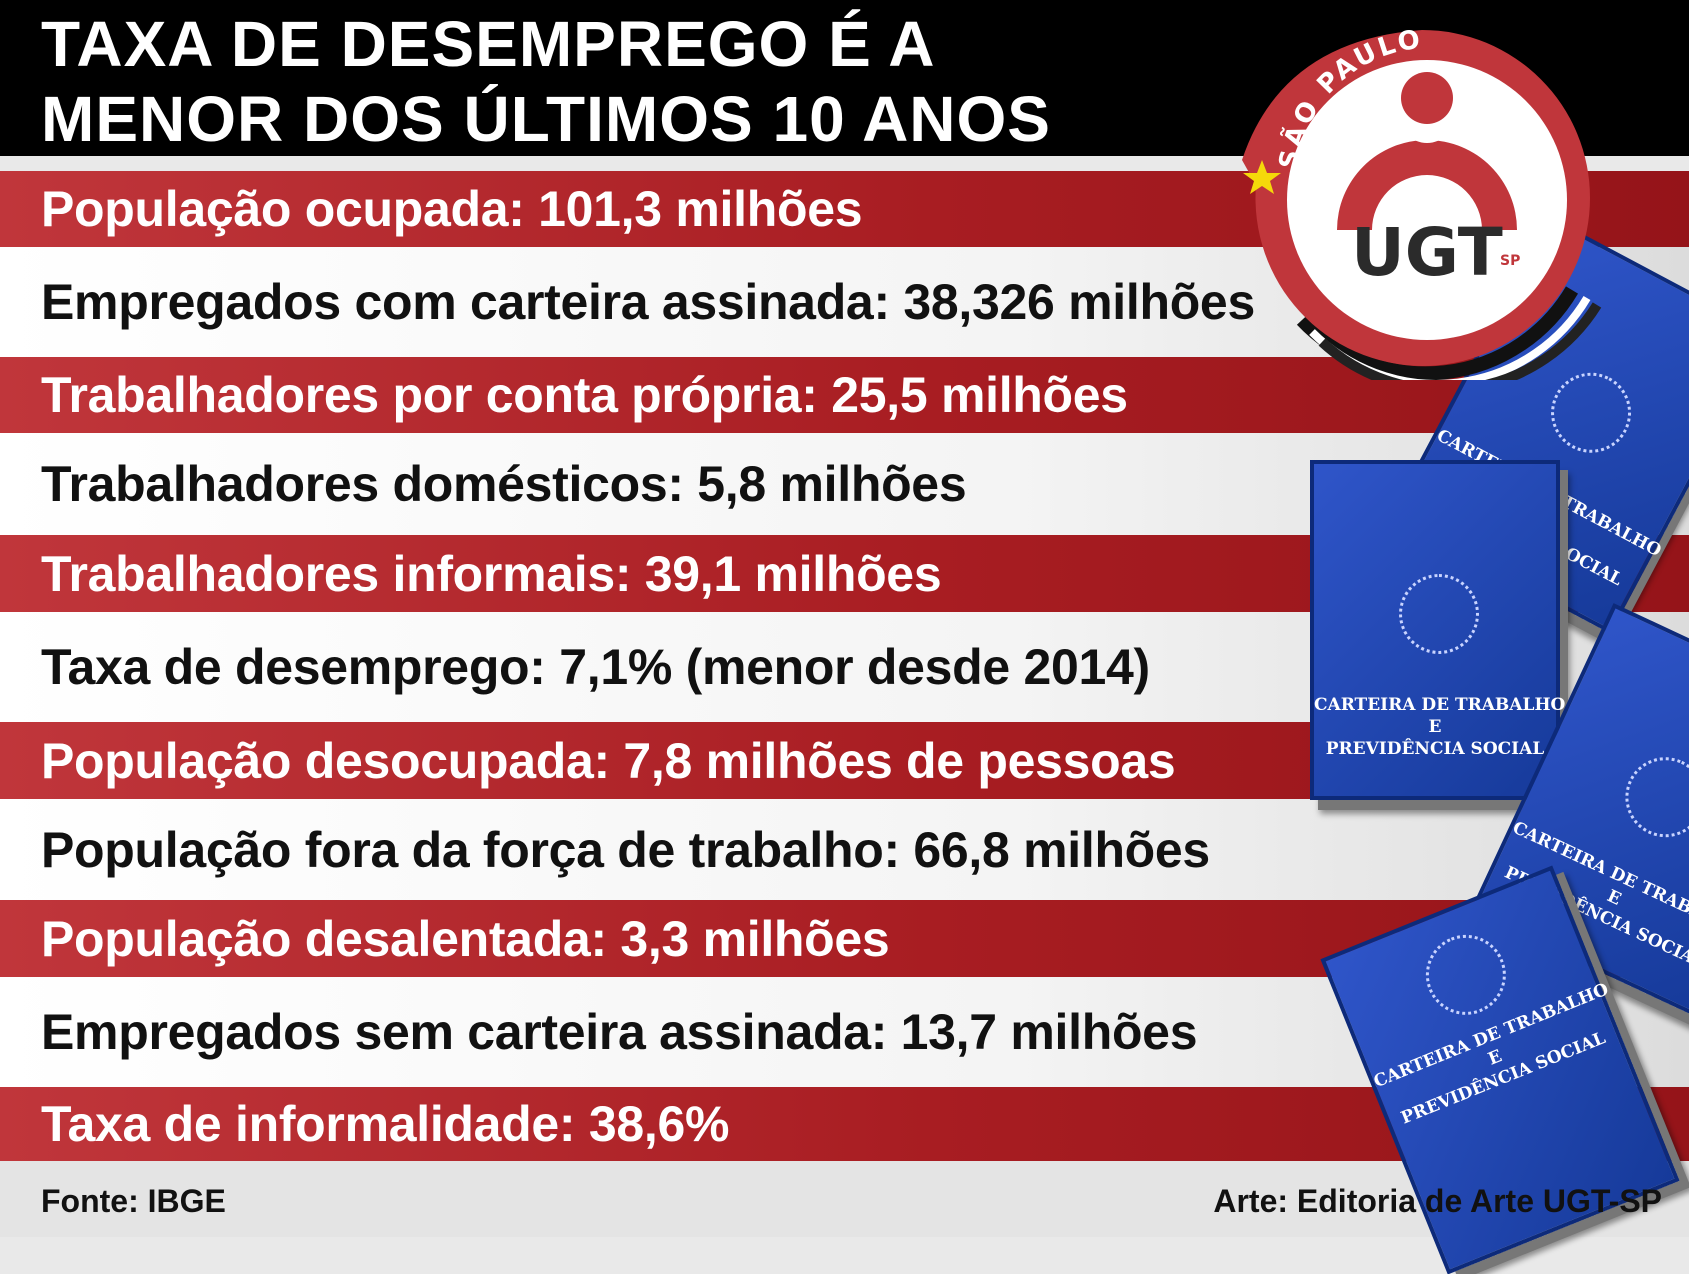 The width and height of the screenshot is (1689, 1274). Describe the element at coordinates (1422, 202) in the screenshot. I see `ugt-sp-logo: UGT SP SÃO PAULO` at that location.